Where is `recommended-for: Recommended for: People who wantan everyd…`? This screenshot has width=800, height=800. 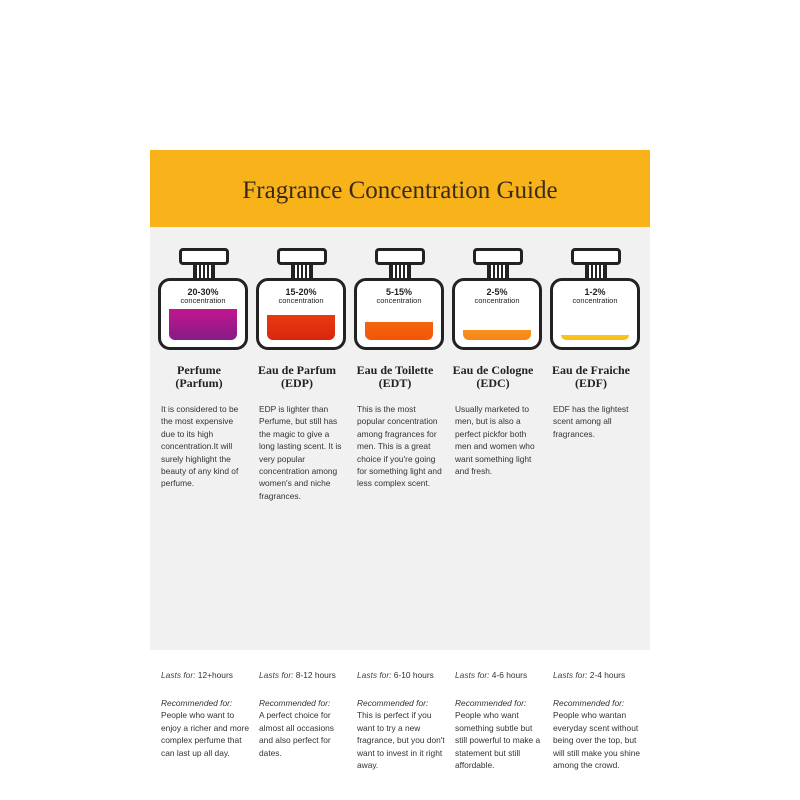 recommended-for: Recommended for: People who wantan everyd… is located at coordinates (598, 734).